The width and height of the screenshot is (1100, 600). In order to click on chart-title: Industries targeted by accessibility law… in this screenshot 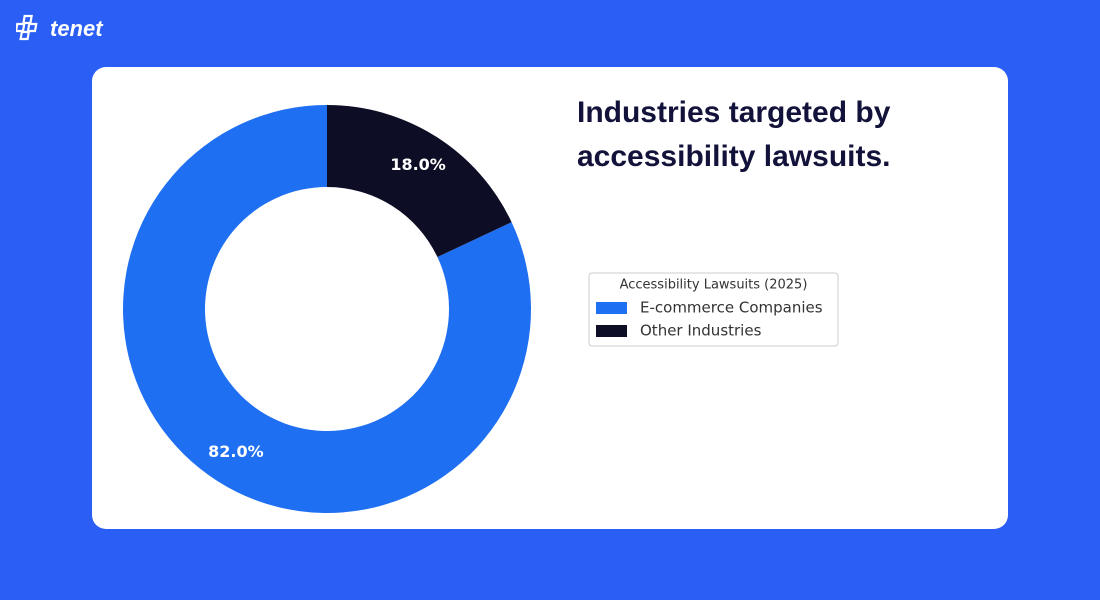, I will do `click(734, 134)`.